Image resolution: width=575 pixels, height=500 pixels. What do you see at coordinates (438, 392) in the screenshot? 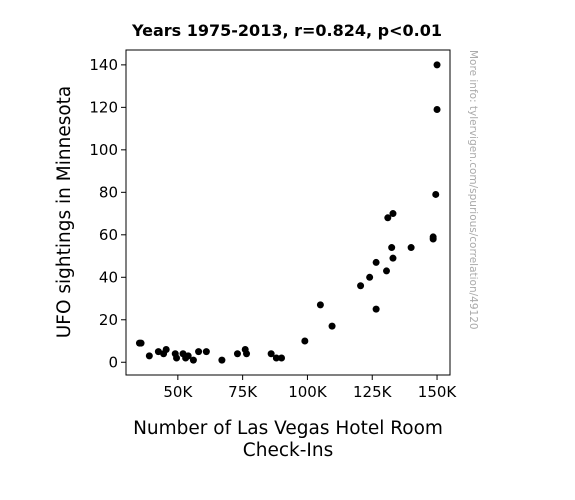
I see `x-tick-label: 150K` at bounding box center [438, 392].